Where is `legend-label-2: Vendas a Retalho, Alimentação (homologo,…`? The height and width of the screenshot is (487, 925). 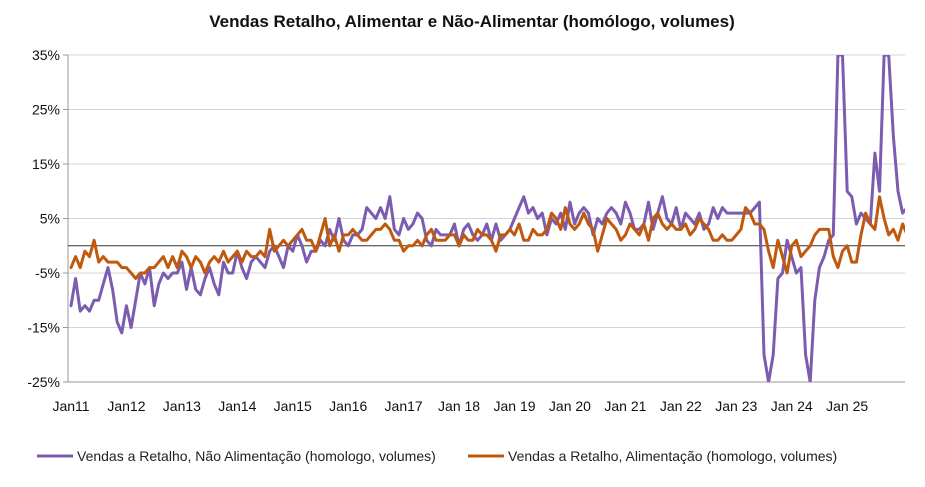
legend-label-2: Vendas a Retalho, Alimentação (homologo,… is located at coordinates (672, 456).